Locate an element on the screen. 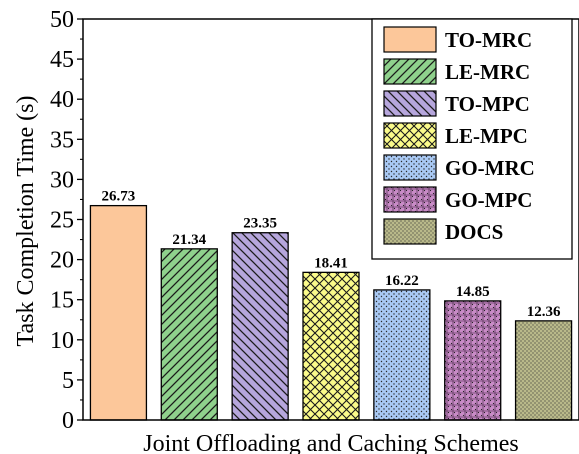 This screenshot has width=579, height=454. bar-pattern-docs is located at coordinates (543, 370).